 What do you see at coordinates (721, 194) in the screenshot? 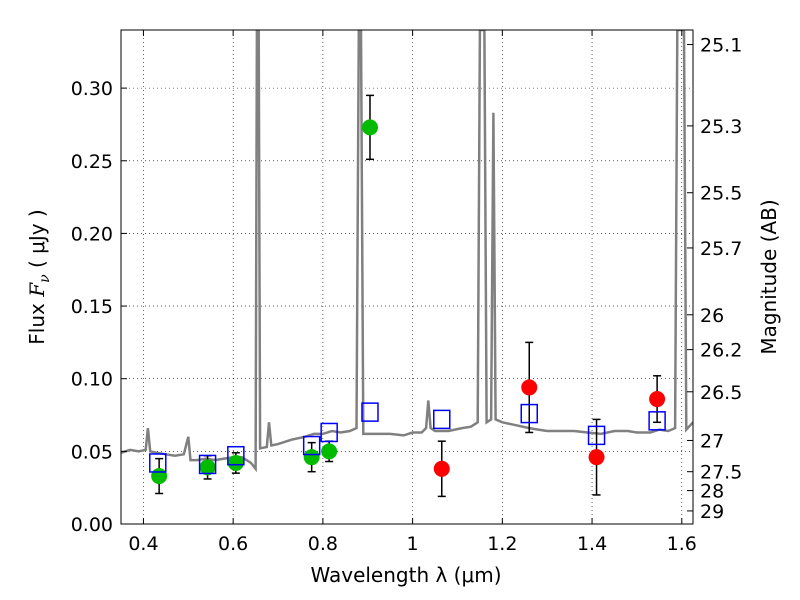
I see `right-tick-label: 25.5` at bounding box center [721, 194].